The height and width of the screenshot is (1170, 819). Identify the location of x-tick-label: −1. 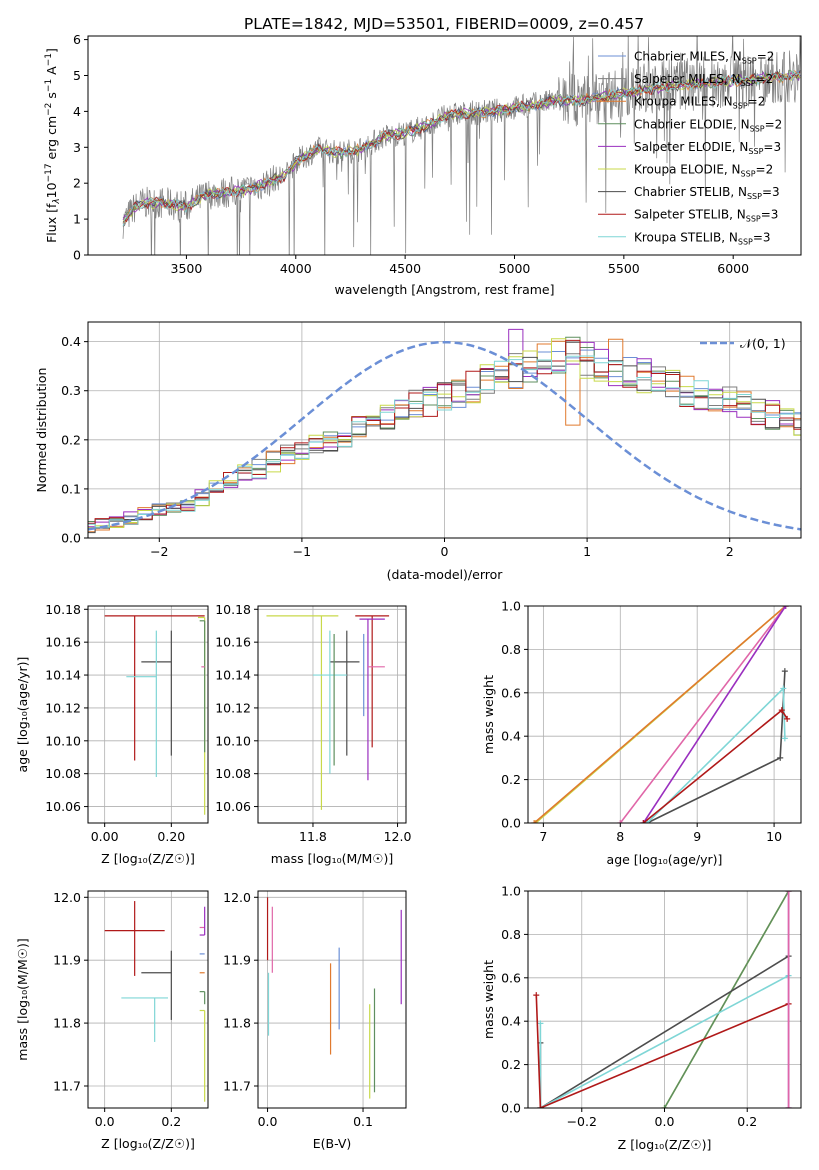
(302, 551).